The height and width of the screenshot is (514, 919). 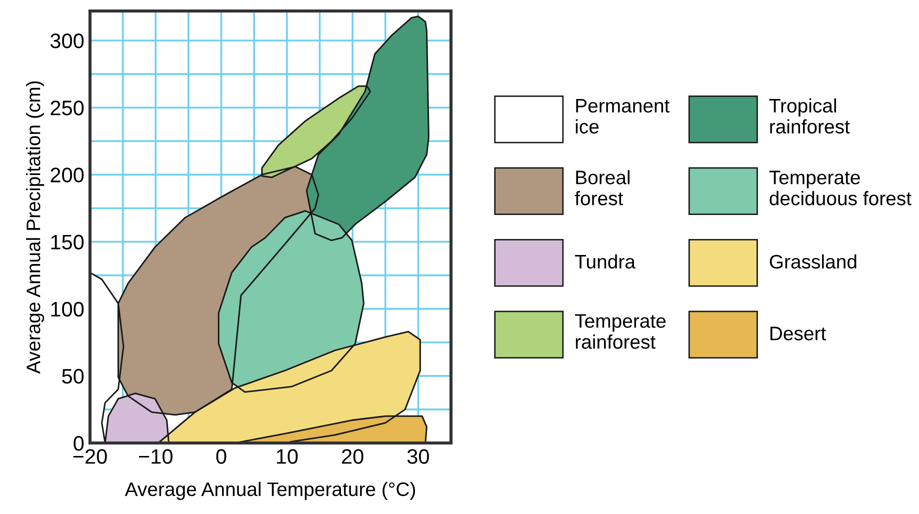 I want to click on x-tick-label: −20, so click(x=90, y=456).